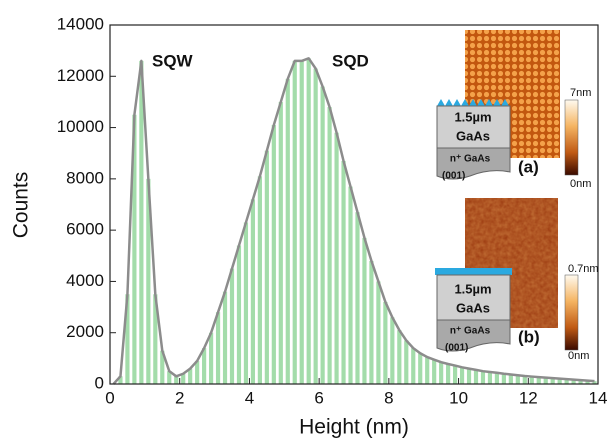 Image resolution: width=613 pixels, height=441 pixels. Describe the element at coordinates (473, 271) in the screenshot. I see `top-layer` at that location.